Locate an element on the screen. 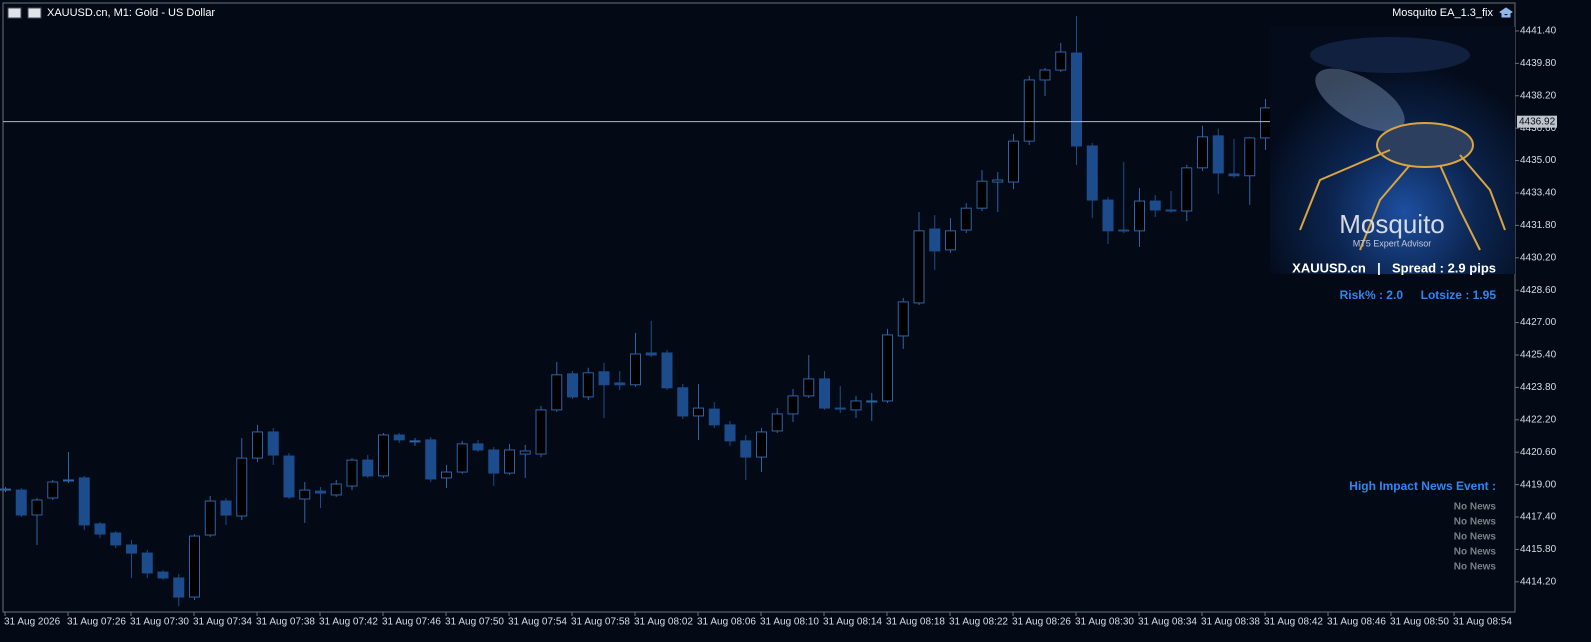  y-tick-label: 4419.00 is located at coordinates (1538, 484).